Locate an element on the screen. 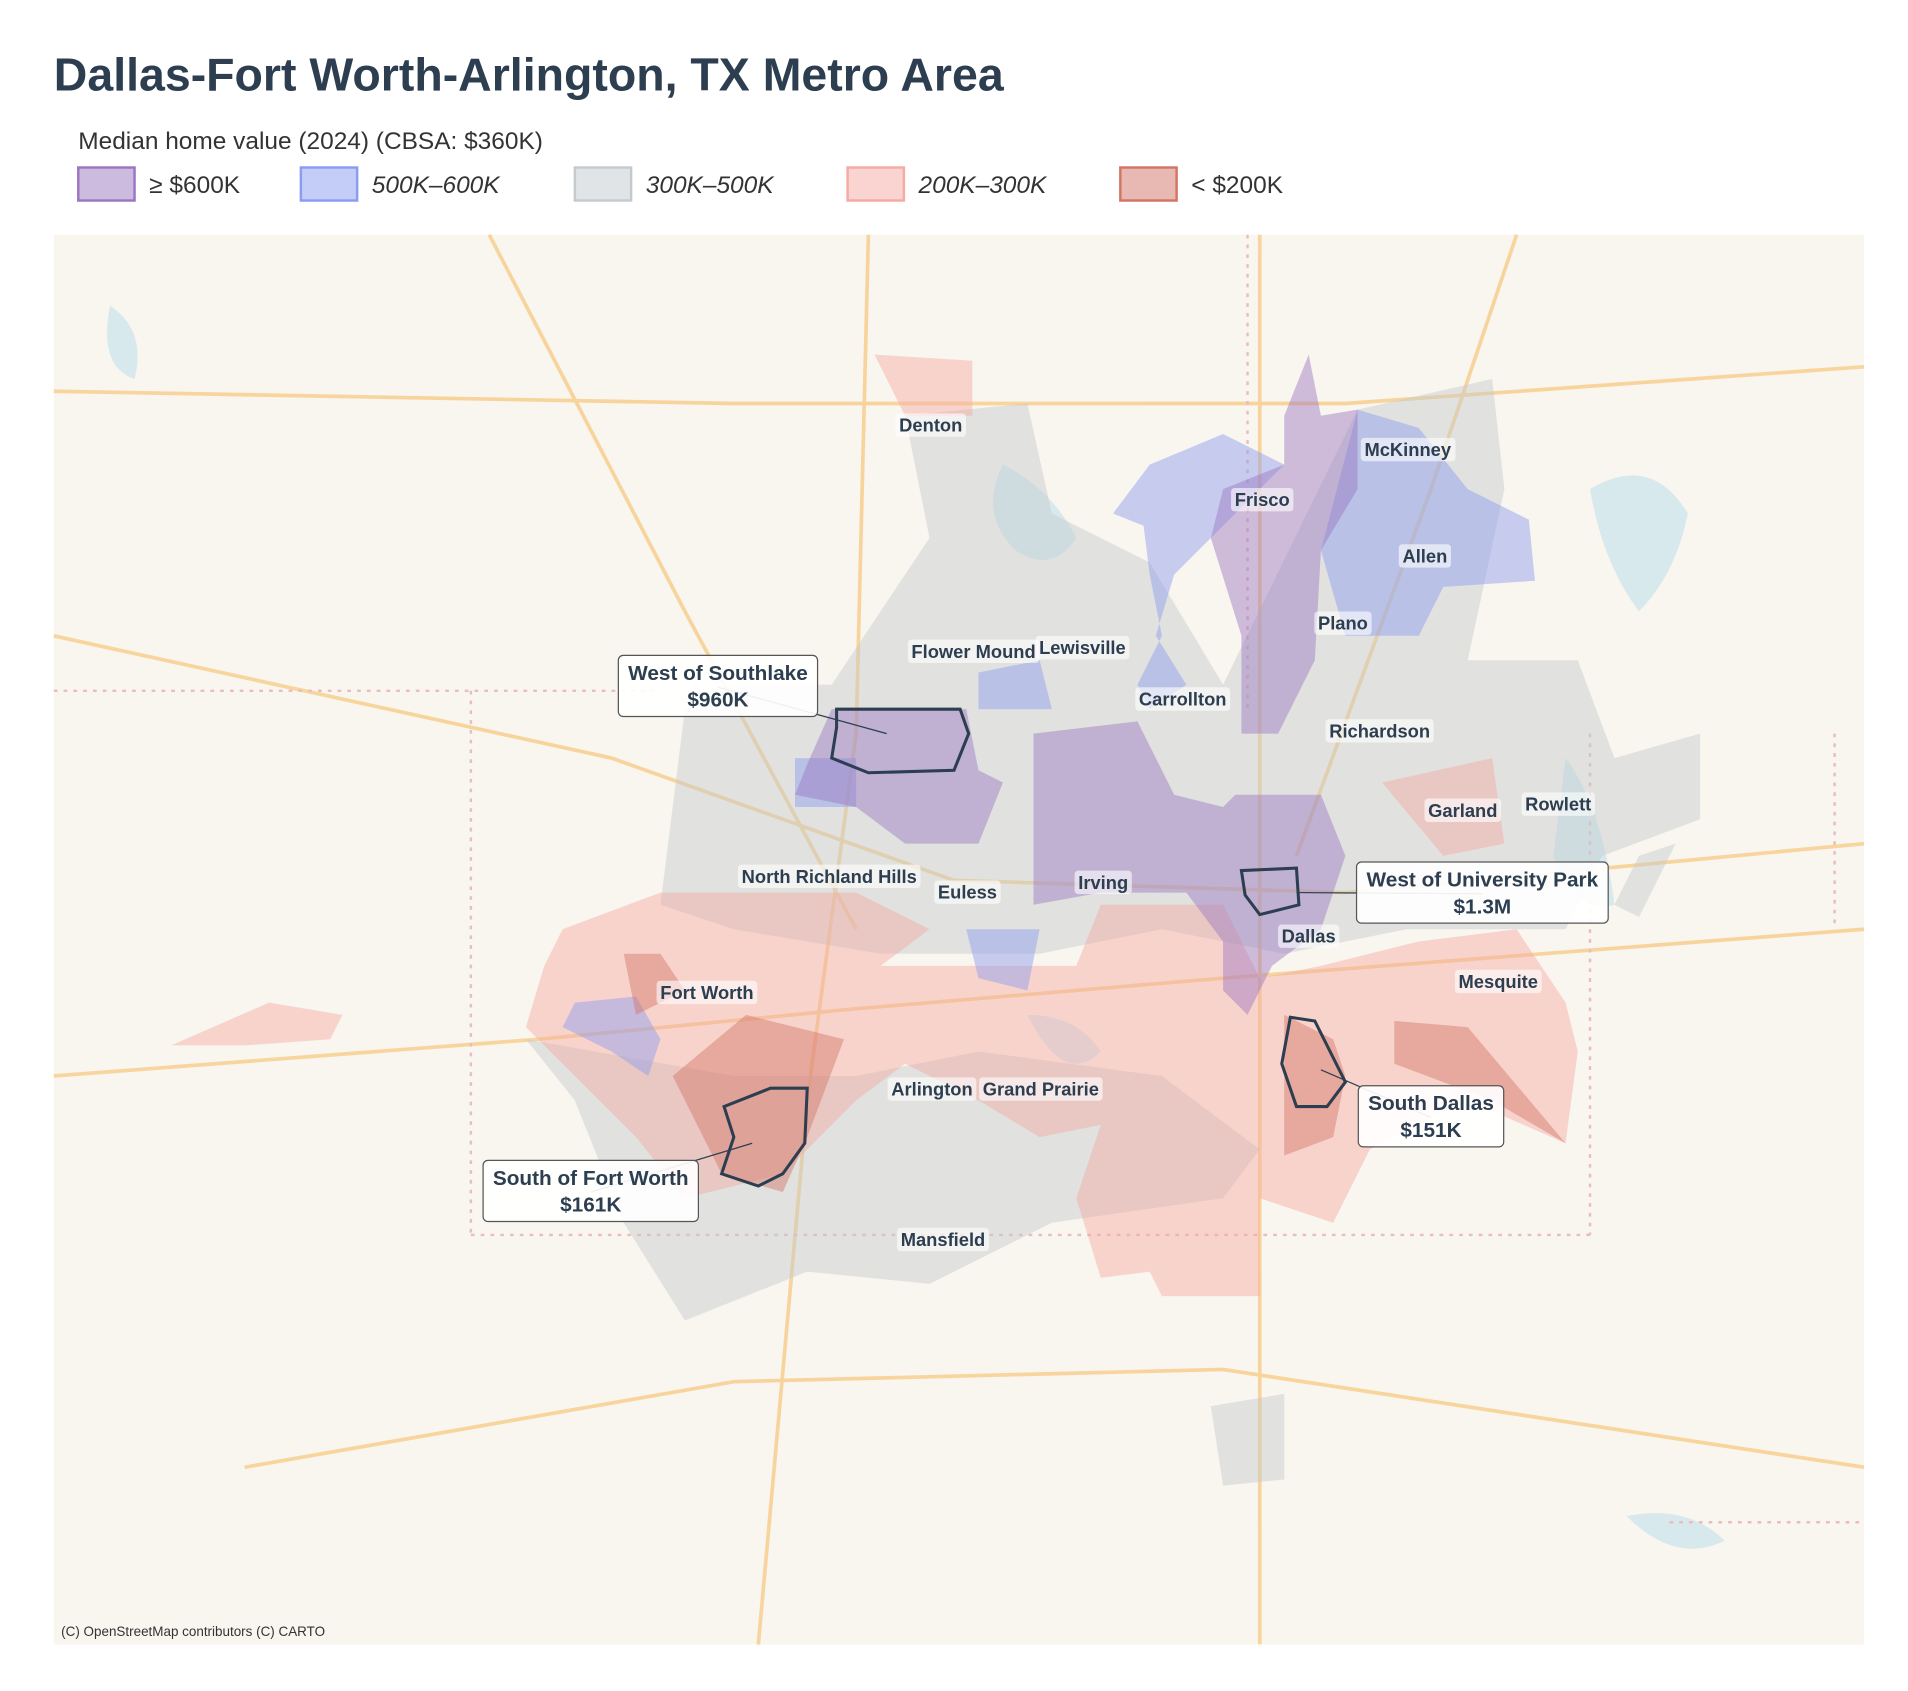  city-label: Denton is located at coordinates (930, 425).